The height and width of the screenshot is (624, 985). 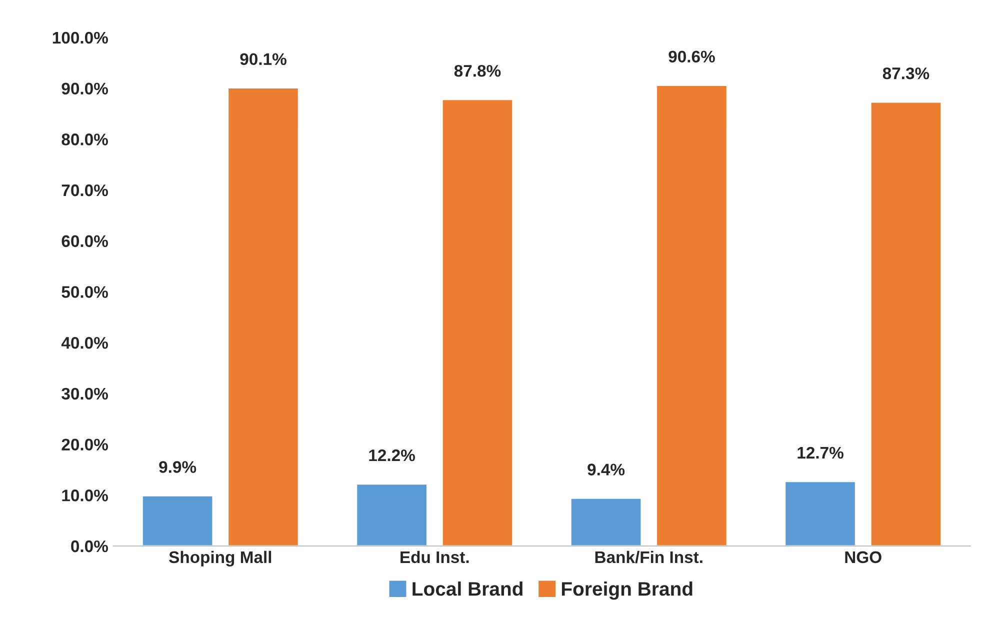 I want to click on data-label: 90.1%, so click(x=263, y=59).